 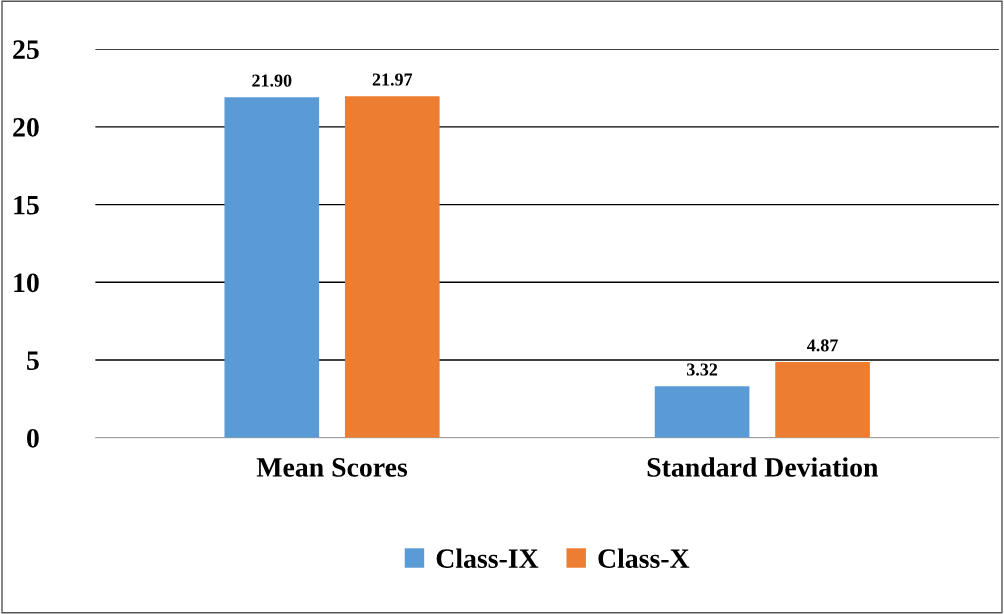 I want to click on y-tick-label: 0, so click(x=32, y=438).